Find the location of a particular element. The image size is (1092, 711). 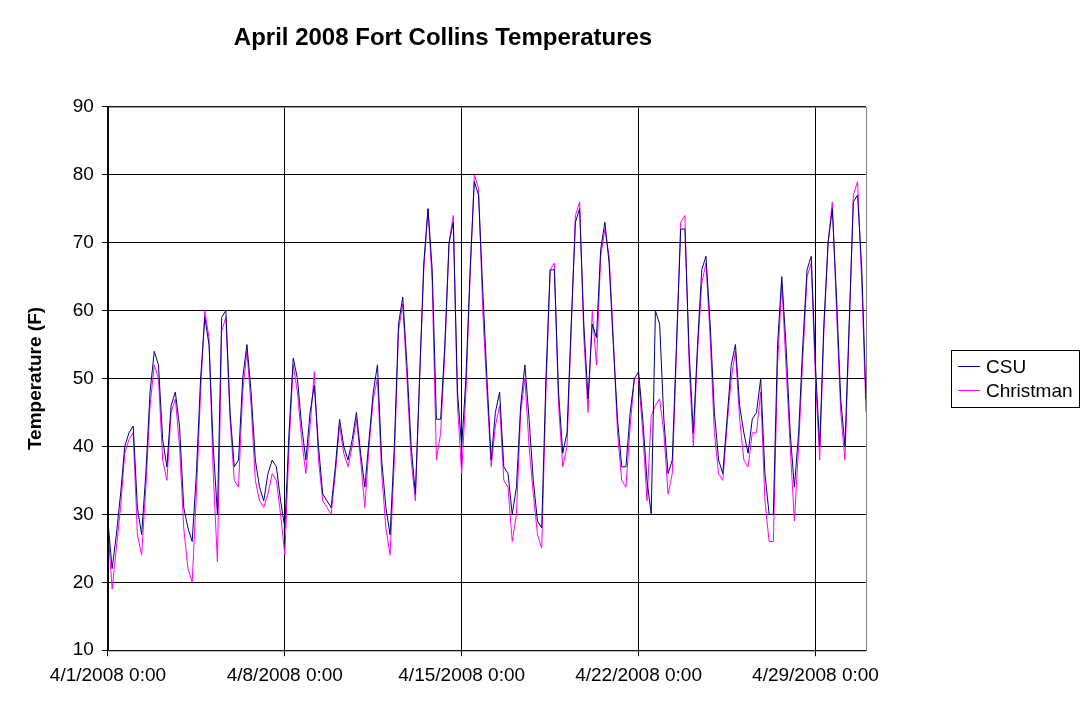

y-axis-title: Temperature (F) is located at coordinates (34, 378).